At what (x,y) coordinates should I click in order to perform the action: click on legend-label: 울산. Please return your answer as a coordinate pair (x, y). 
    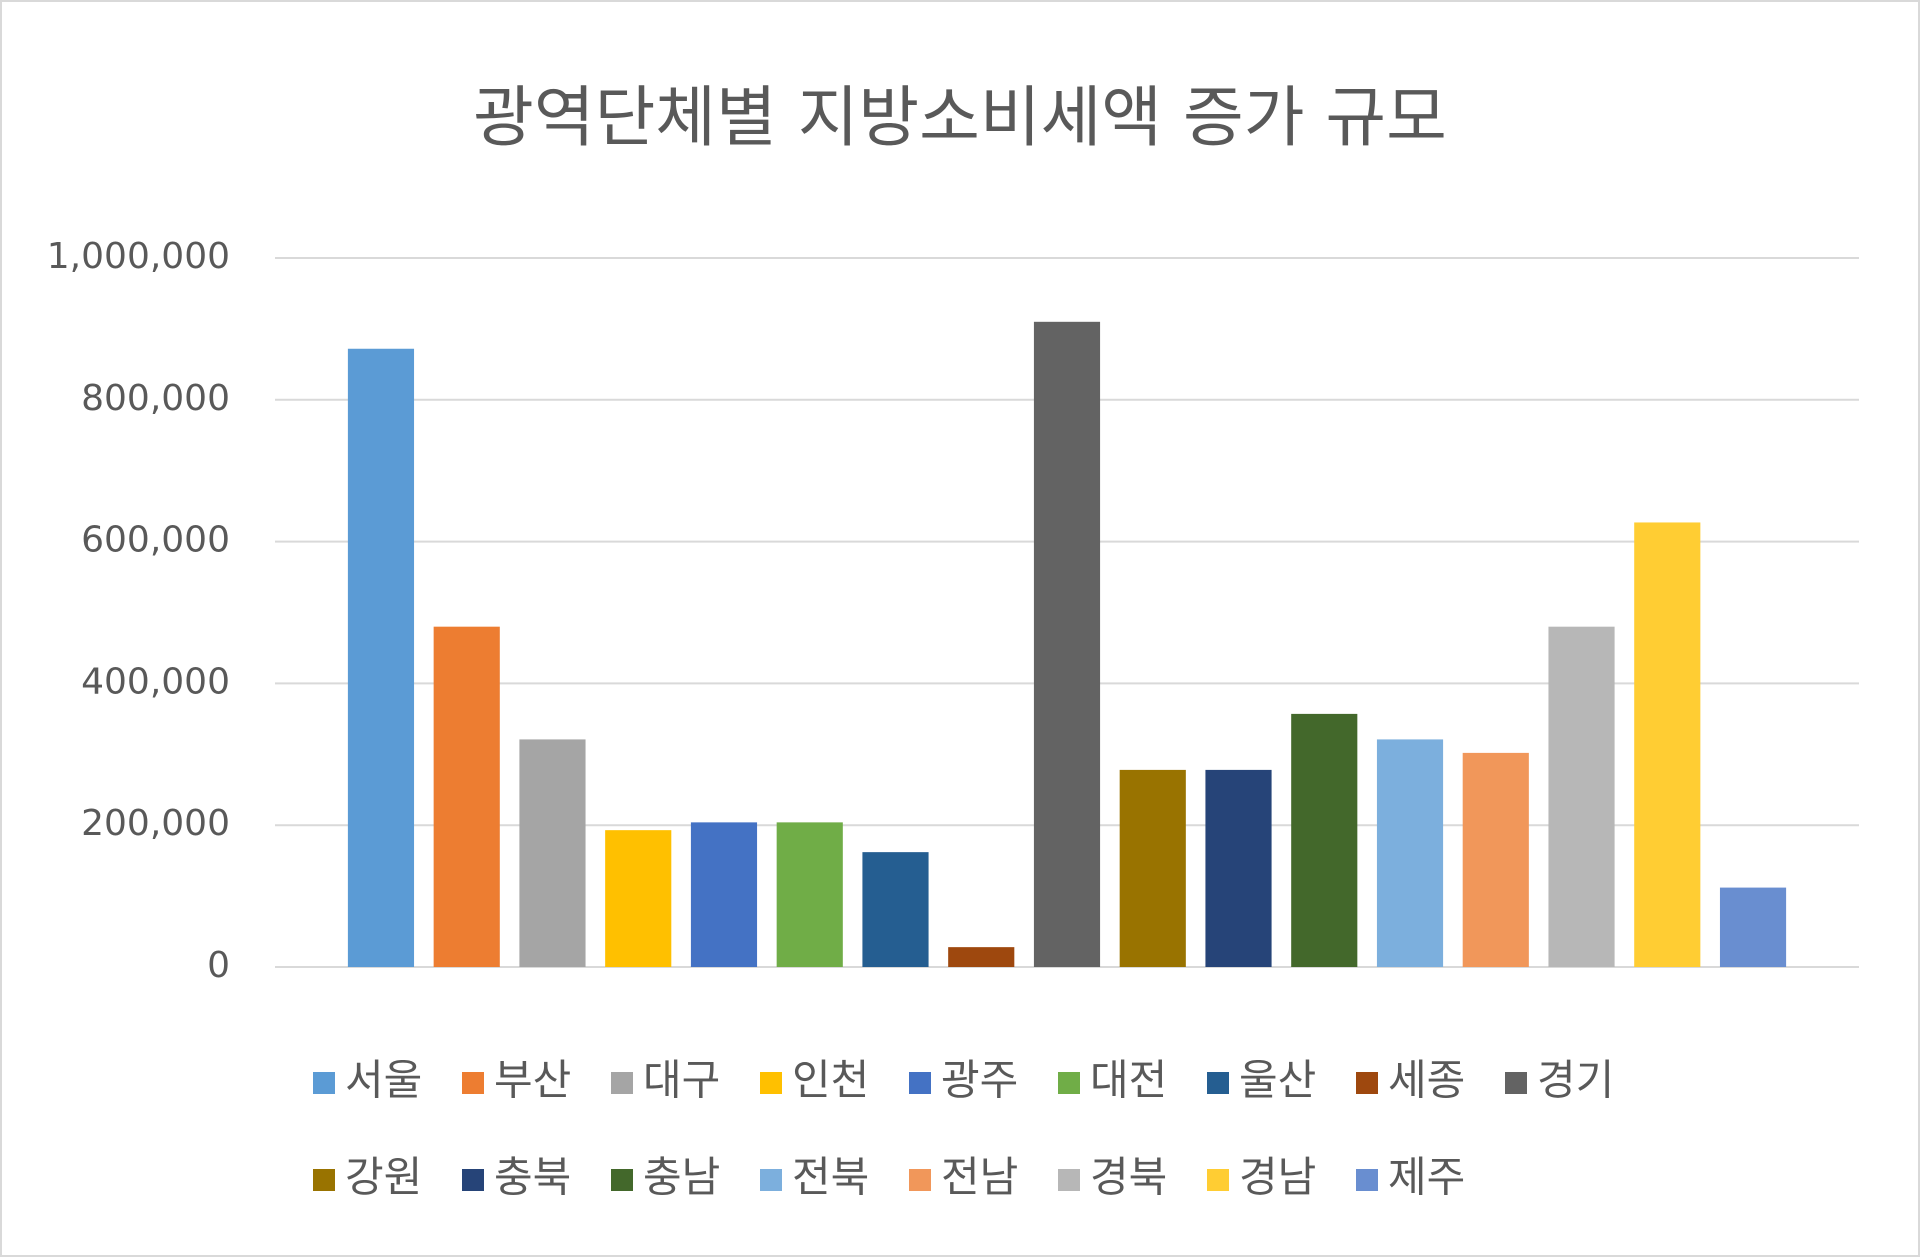
    Looking at the image, I should click on (1277, 1080).